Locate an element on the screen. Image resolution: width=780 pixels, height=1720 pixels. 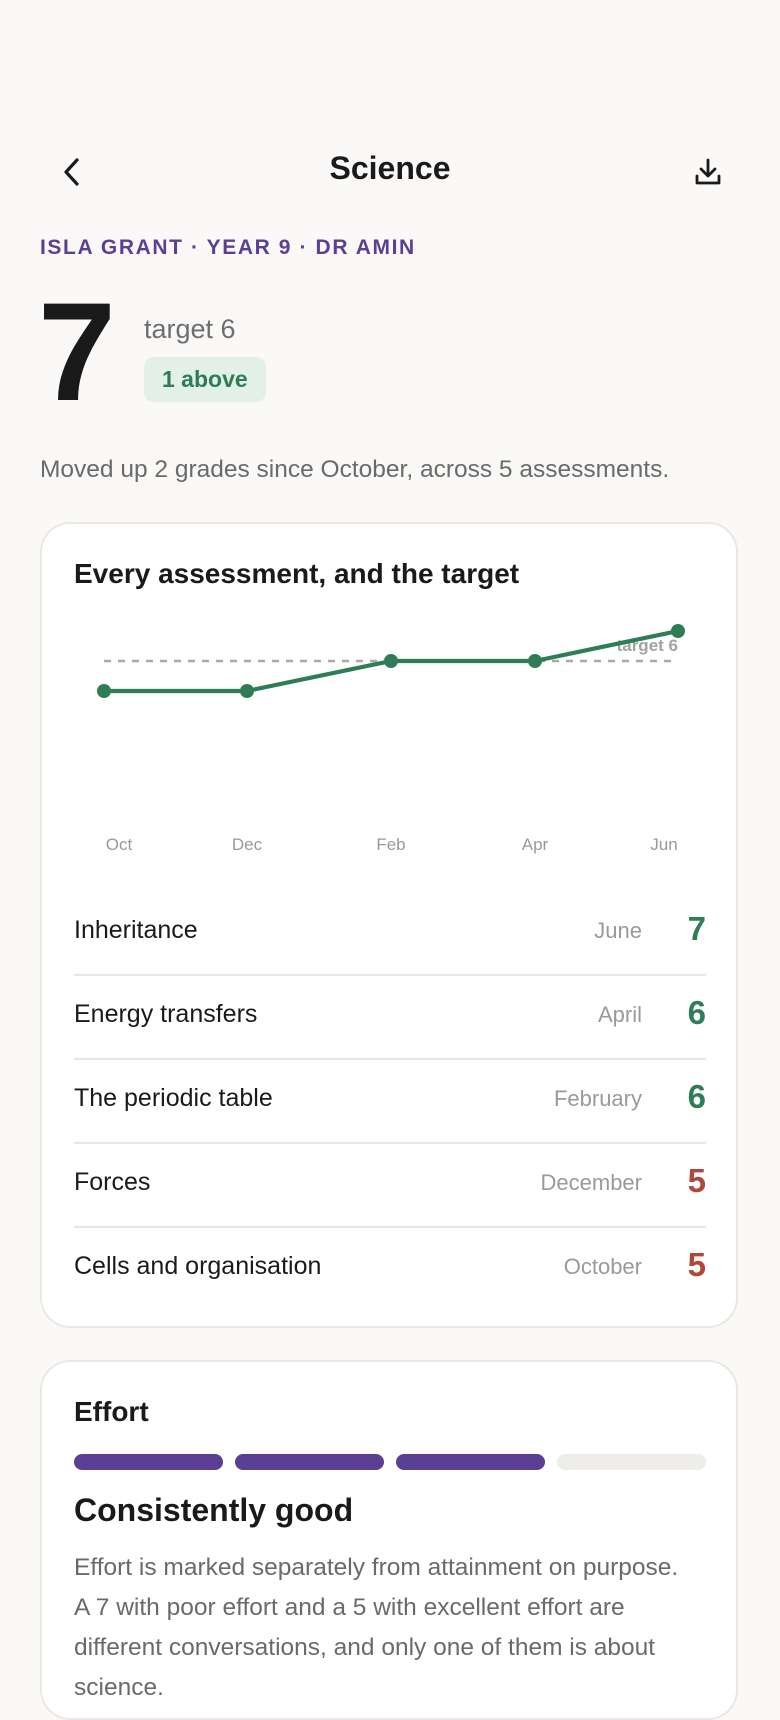
x-tick-label: Apr is located at coordinates (535, 844).